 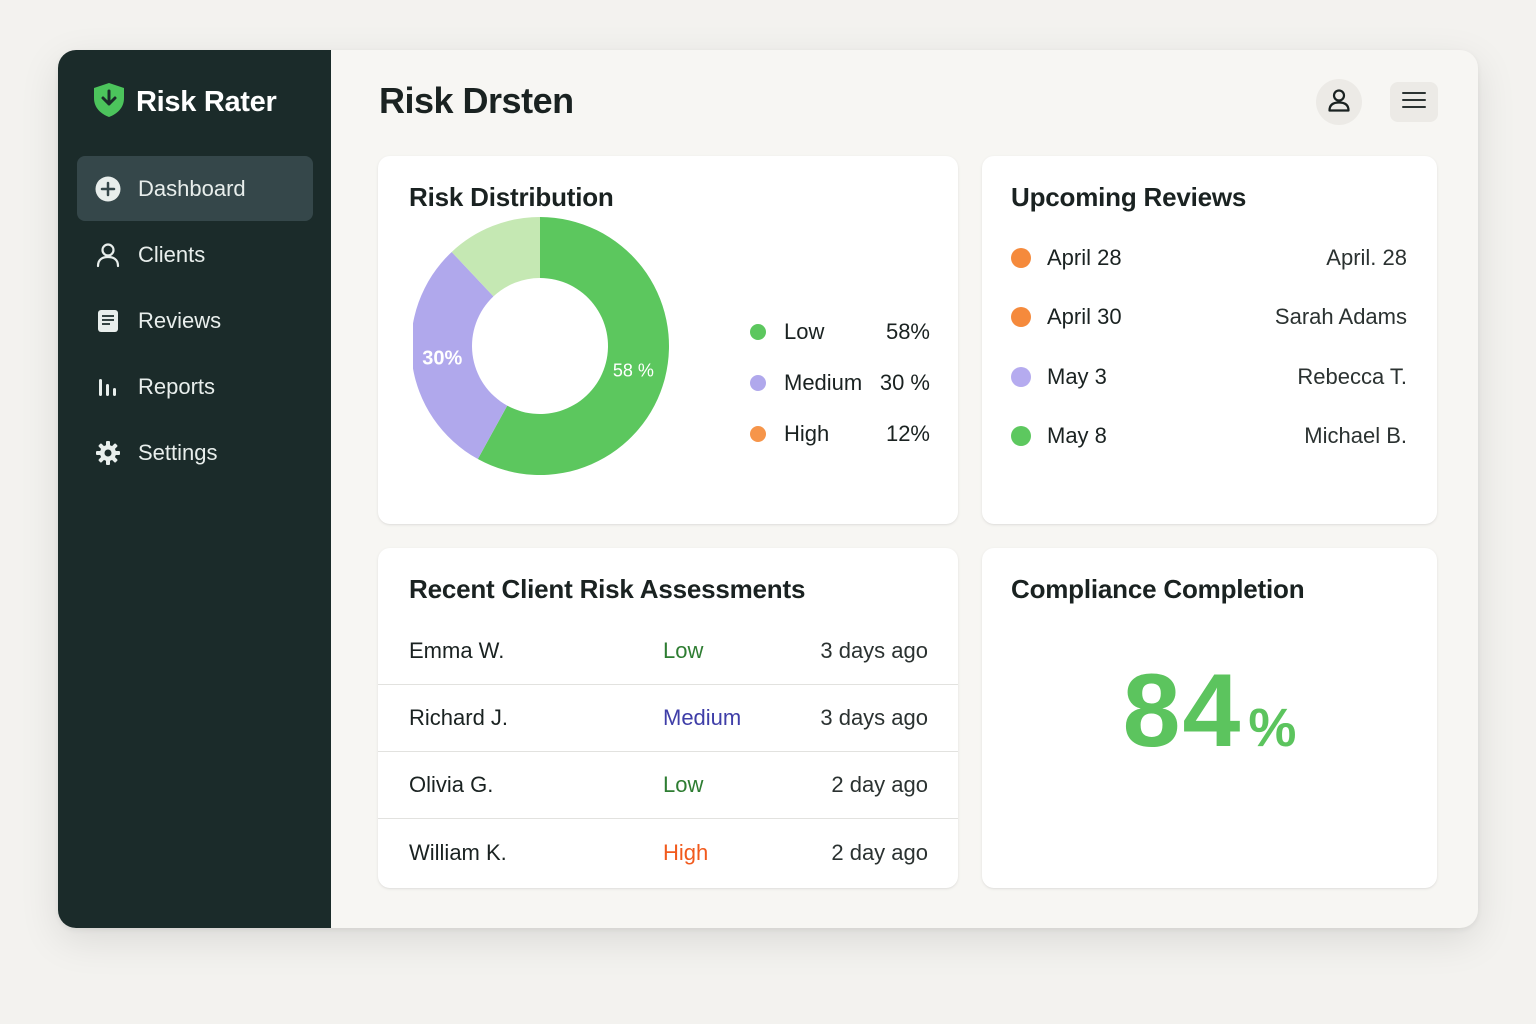 I want to click on slice-label-low: 58 %, so click(x=633, y=370).